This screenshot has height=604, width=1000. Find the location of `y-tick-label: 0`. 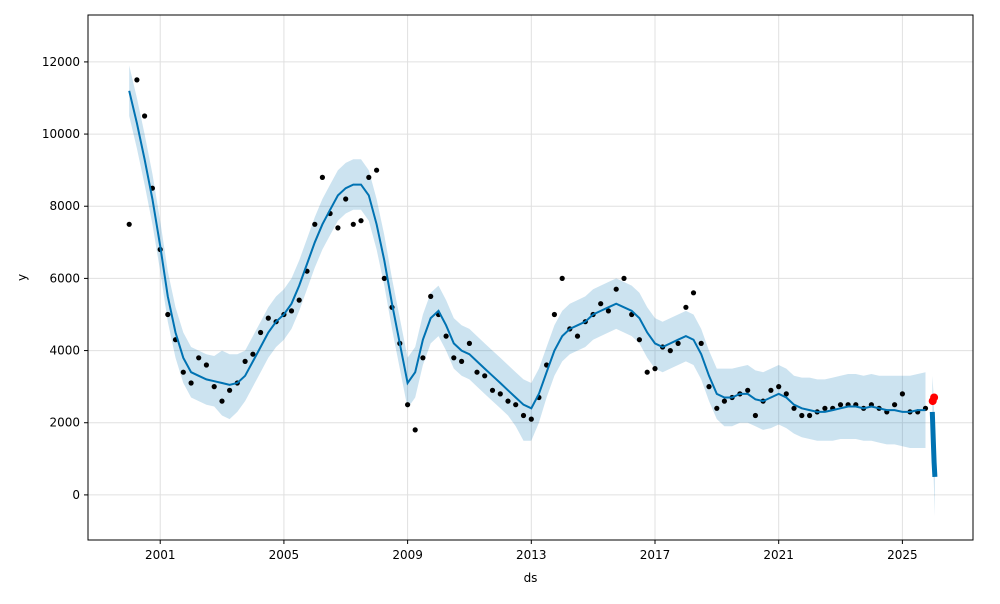

y-tick-label: 0 is located at coordinates (76, 495).